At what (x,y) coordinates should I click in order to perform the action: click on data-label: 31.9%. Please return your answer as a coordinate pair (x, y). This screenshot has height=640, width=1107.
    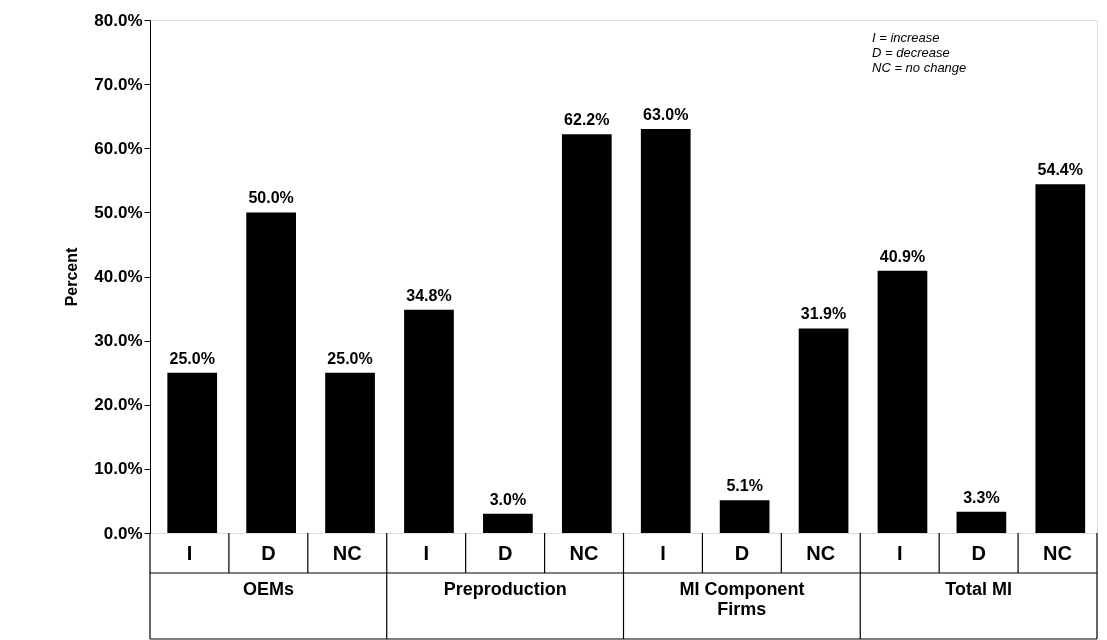
    Looking at the image, I should click on (823, 314).